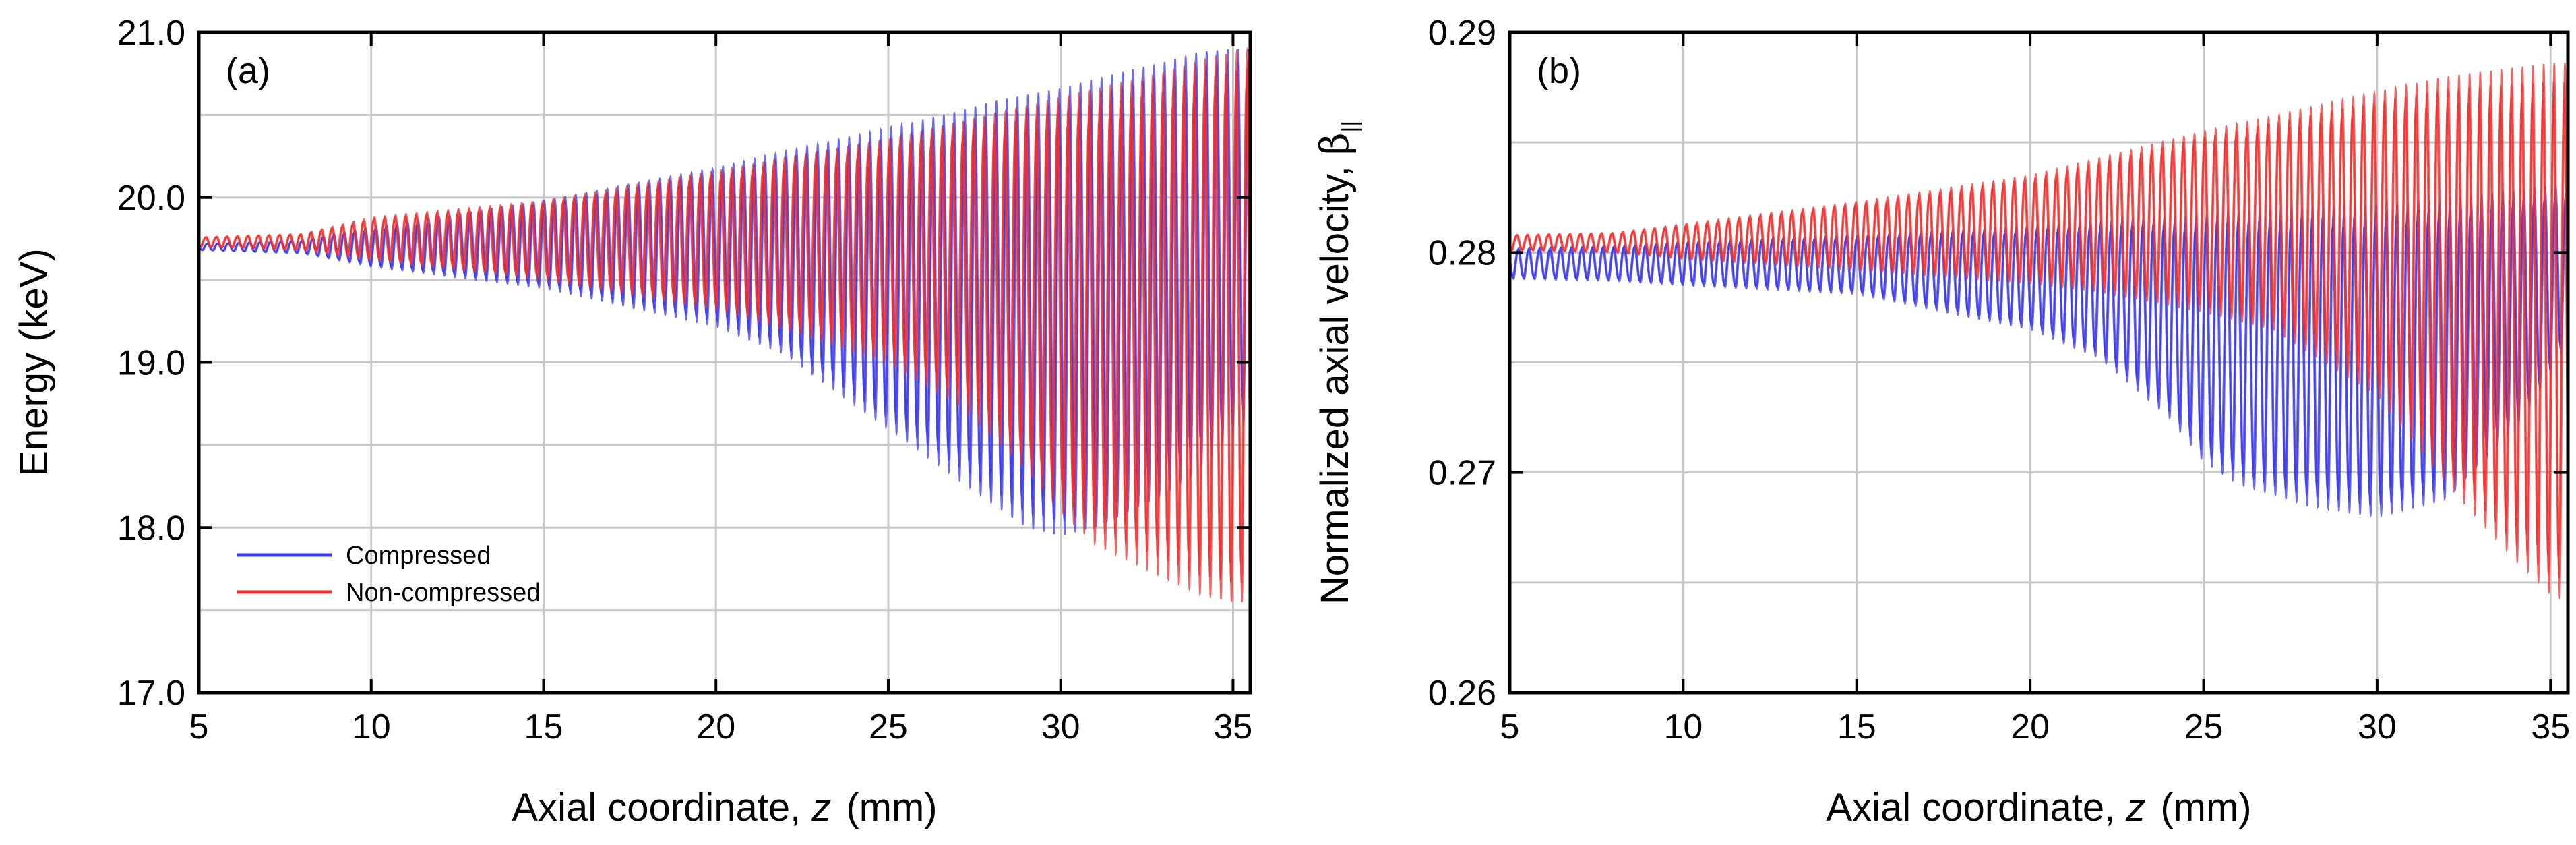  Describe the element at coordinates (1462, 33) in the screenshot. I see `y-tick-label: 0.29` at that location.